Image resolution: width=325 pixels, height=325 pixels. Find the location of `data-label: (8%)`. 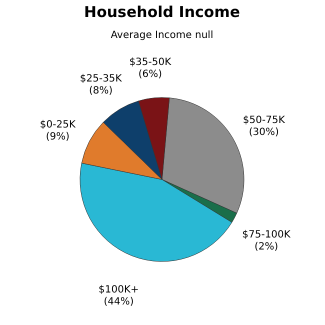

data-label: (8%) is located at coordinates (101, 91).